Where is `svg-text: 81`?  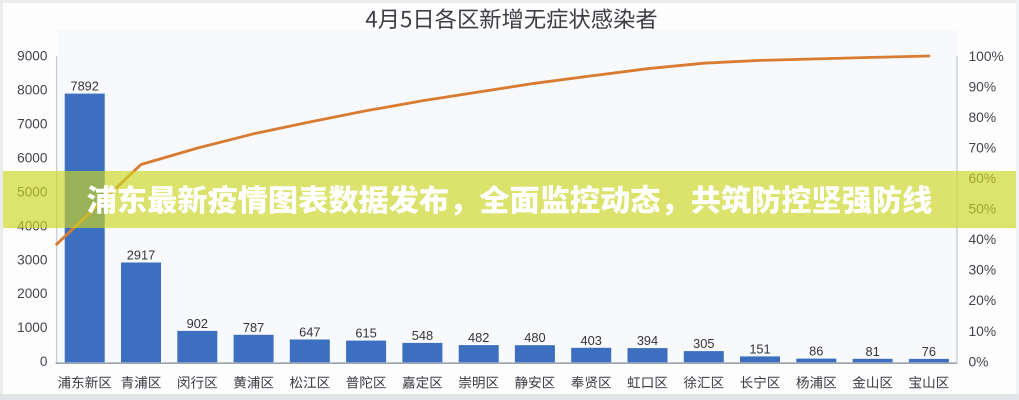 svg-text: 81 is located at coordinates (872, 351).